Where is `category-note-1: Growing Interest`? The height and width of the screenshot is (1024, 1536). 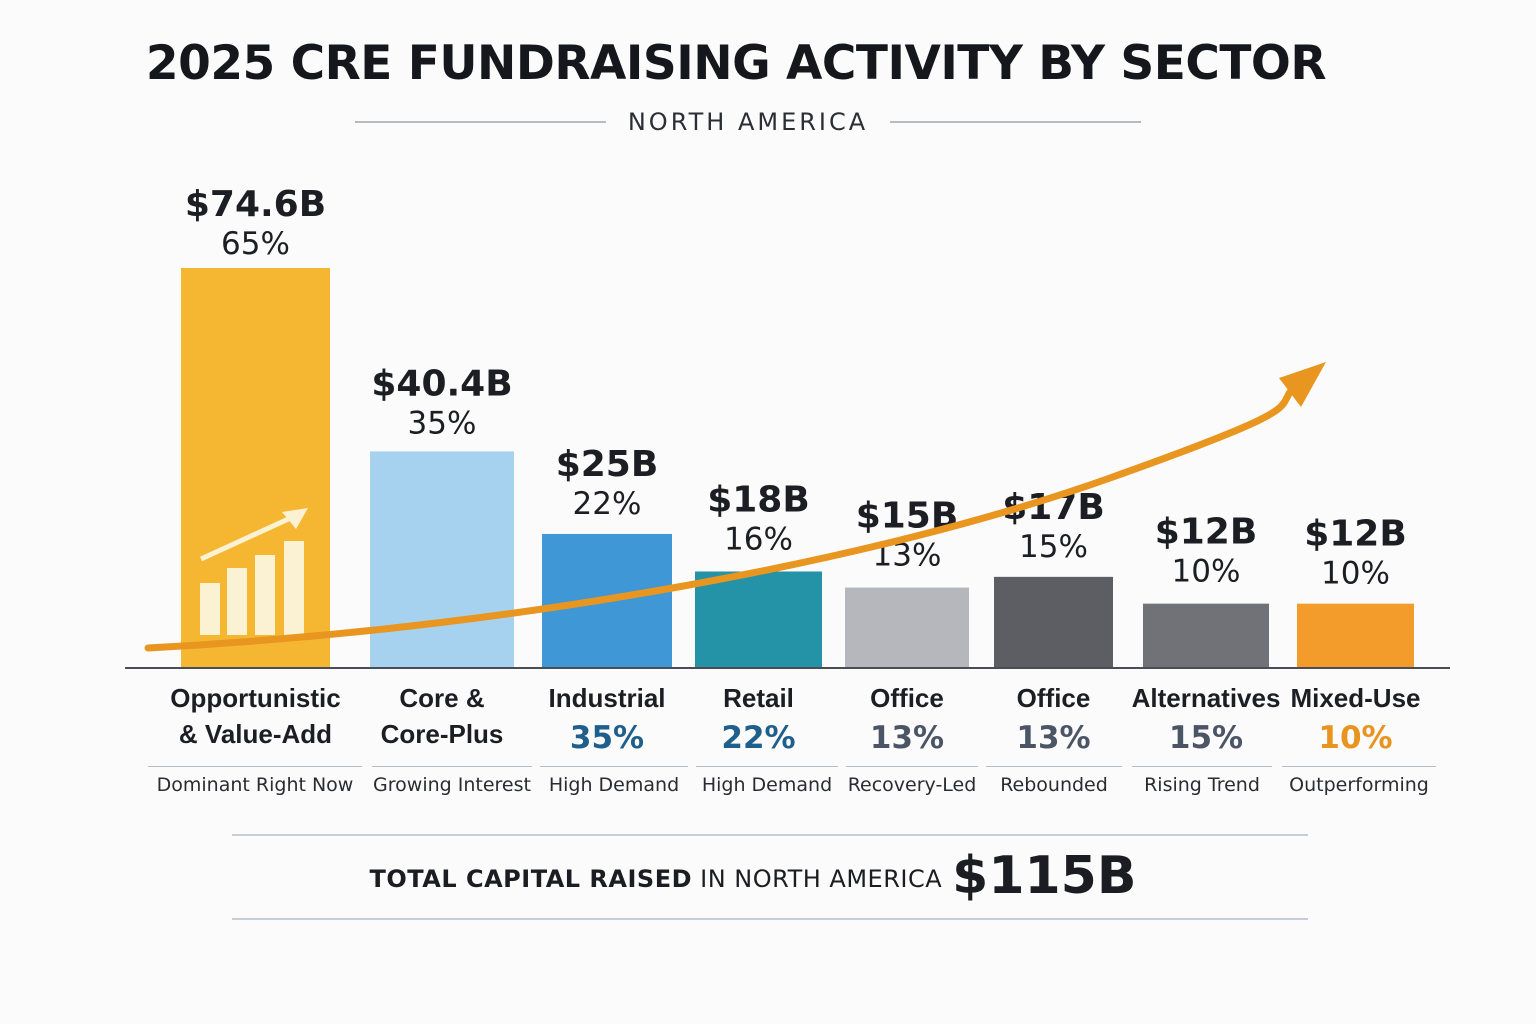 category-note-1: Growing Interest is located at coordinates (452, 785).